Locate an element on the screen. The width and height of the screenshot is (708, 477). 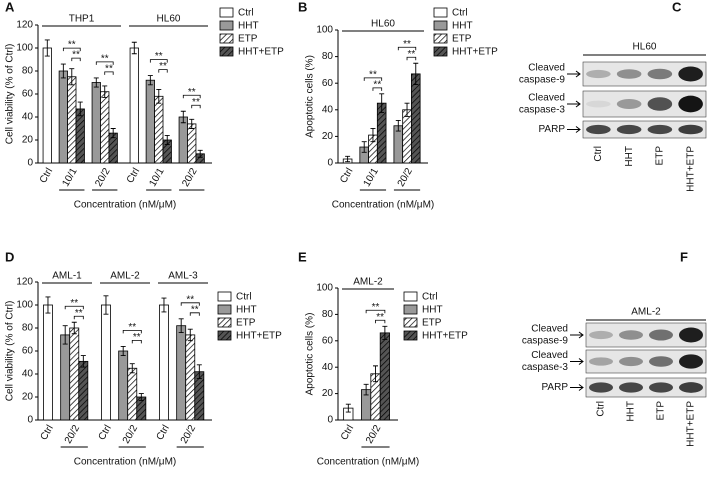
y-tick-label: 20 is located at coordinates (28, 397).